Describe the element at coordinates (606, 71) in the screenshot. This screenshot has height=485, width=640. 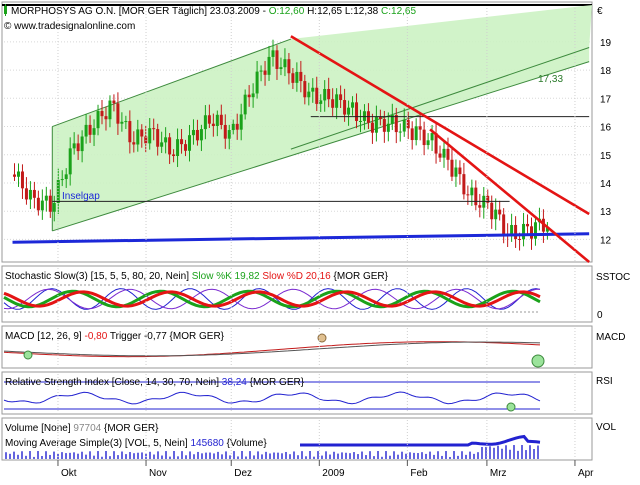
I see `price-tick-label: 18` at that location.